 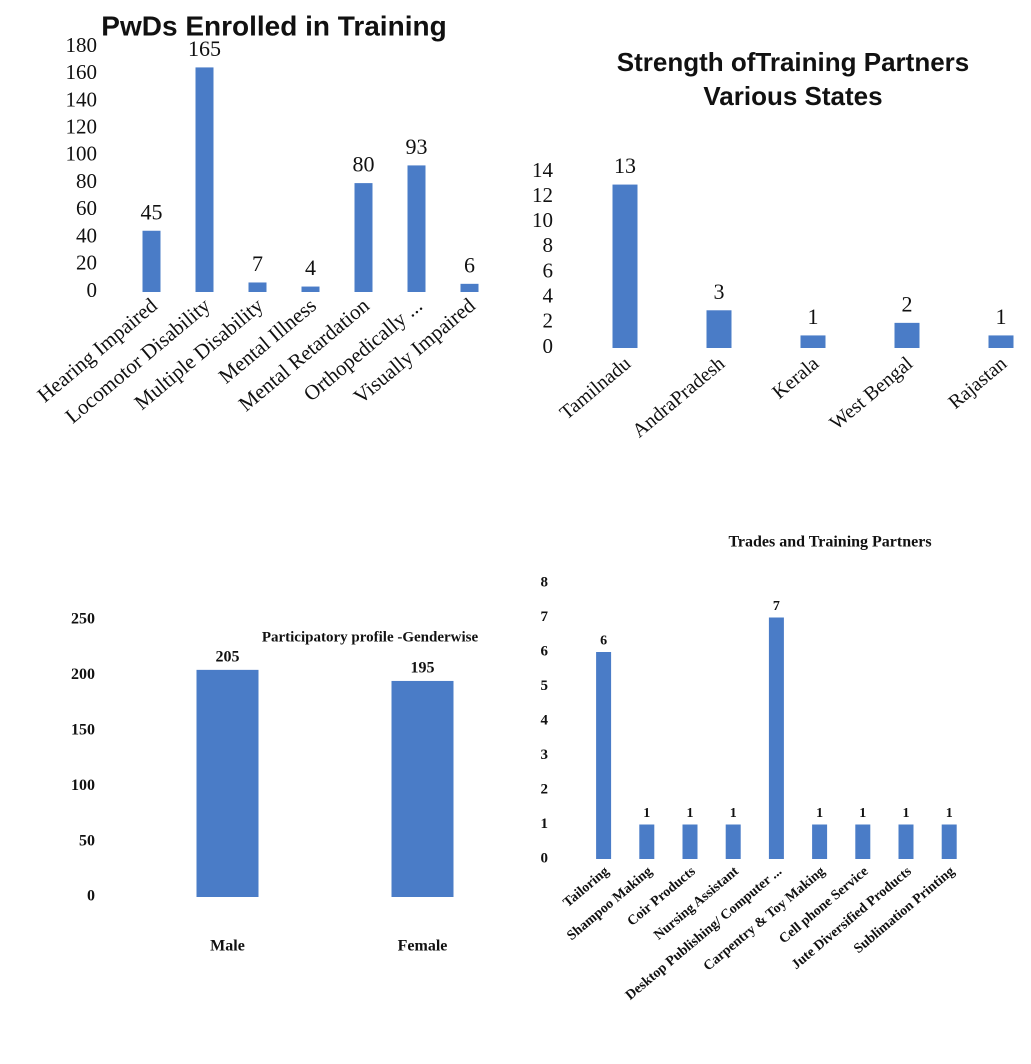 What do you see at coordinates (423, 668) in the screenshot?
I see `value-label: 195` at bounding box center [423, 668].